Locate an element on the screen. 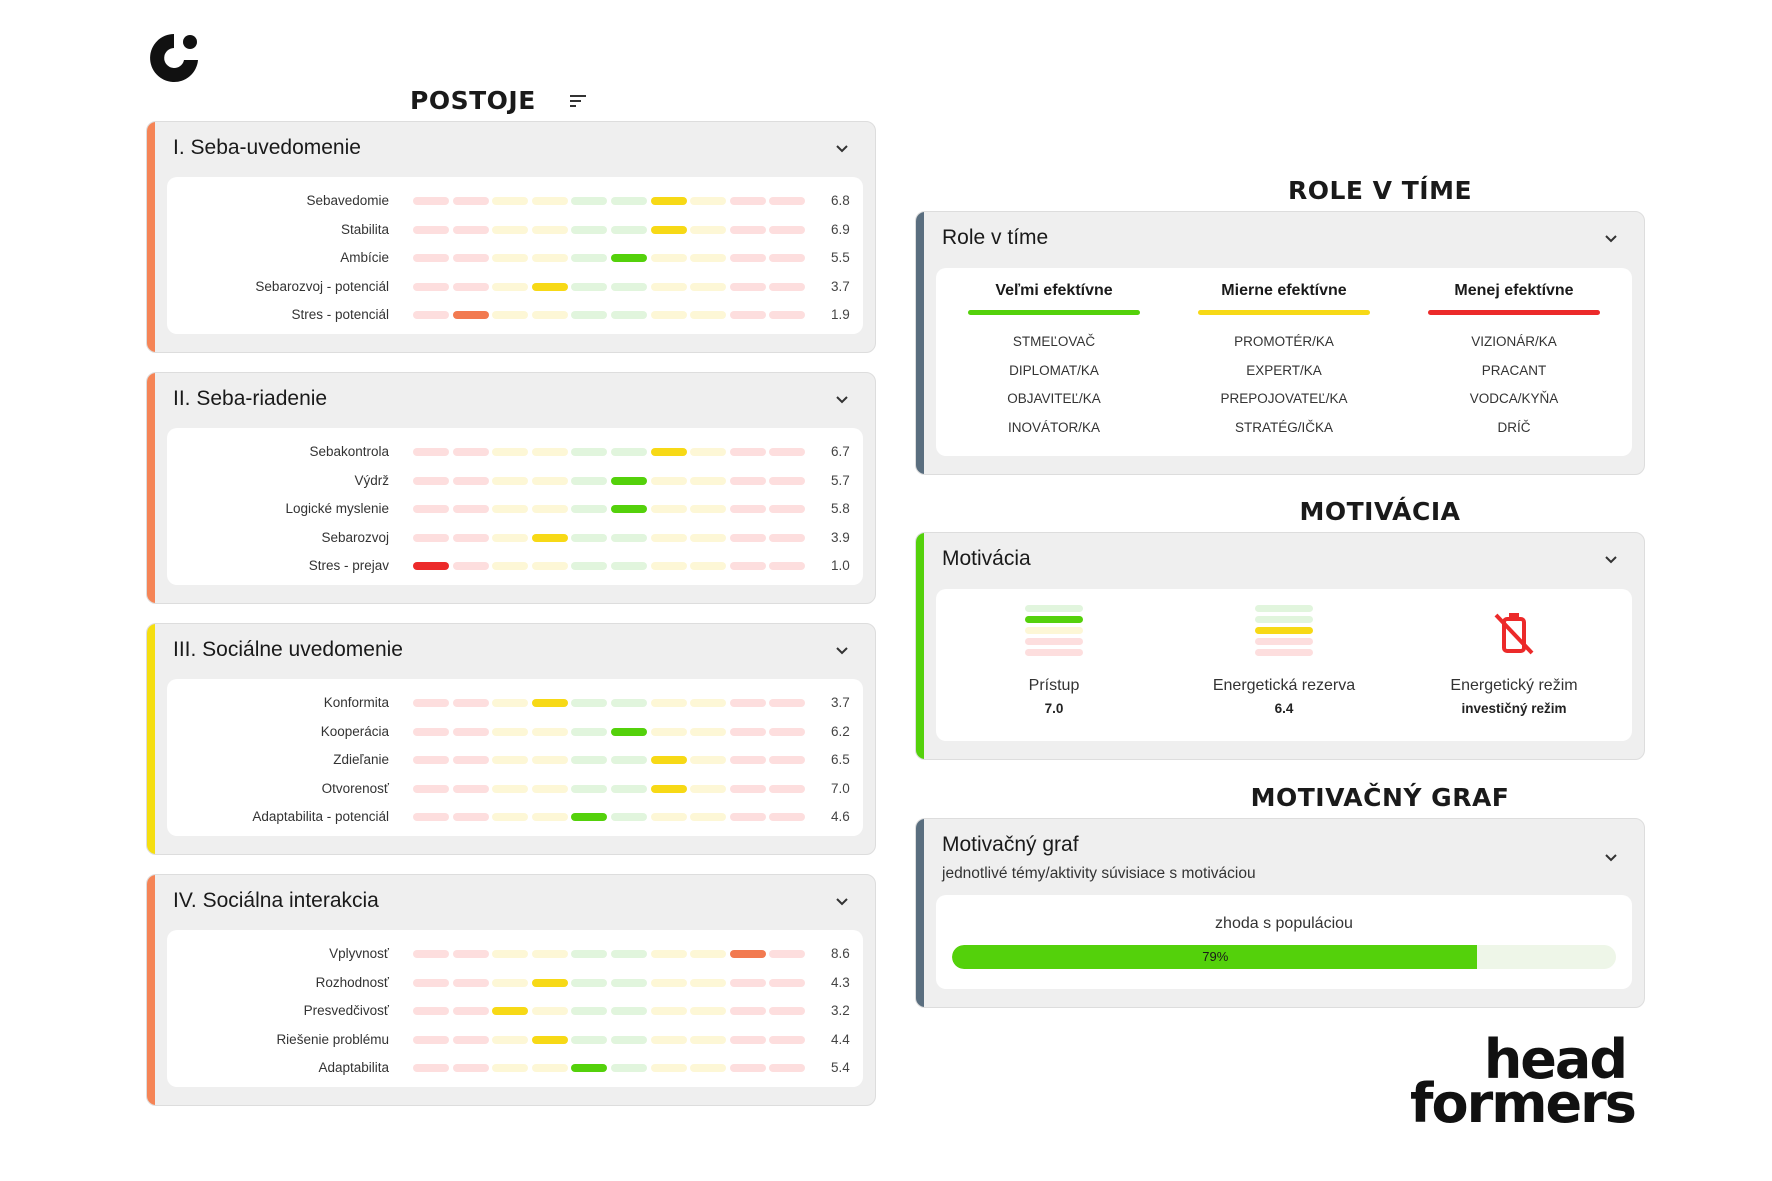  motivation-label: Energetický režim is located at coordinates (1514, 685).